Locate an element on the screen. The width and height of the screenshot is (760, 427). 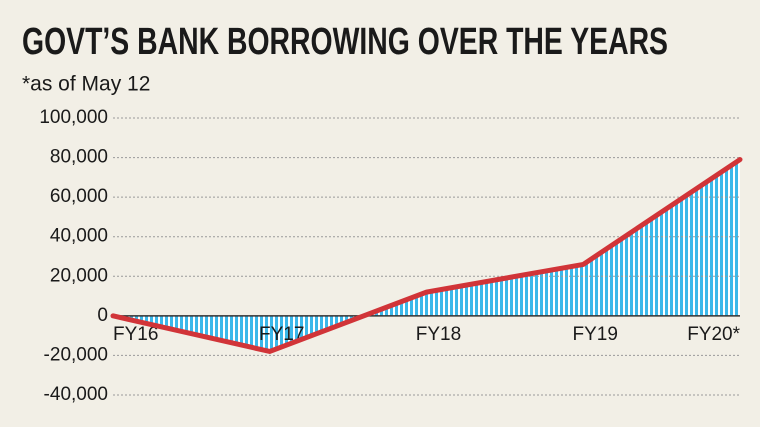
y-tick-label: -20,000 is located at coordinates (76, 354).